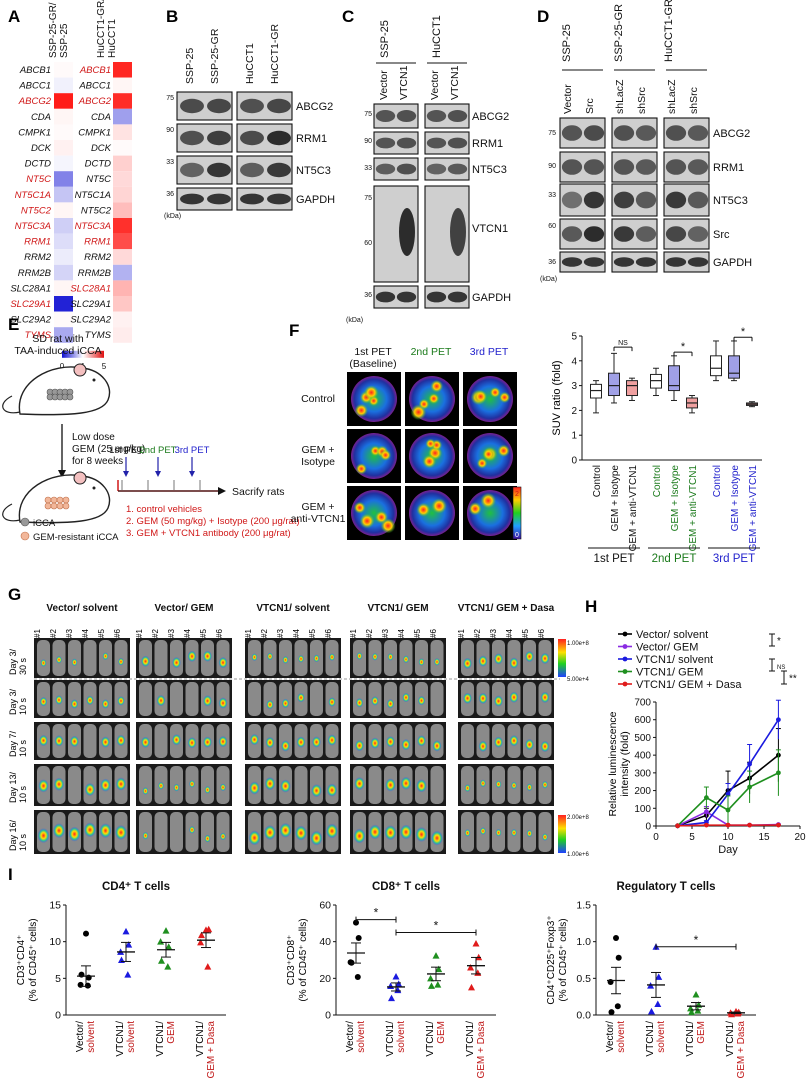 This screenshot has width=810, height=1091. Describe the element at coordinates (620, 96) in the screenshot. I see `lane-label: shLacZ` at that location.